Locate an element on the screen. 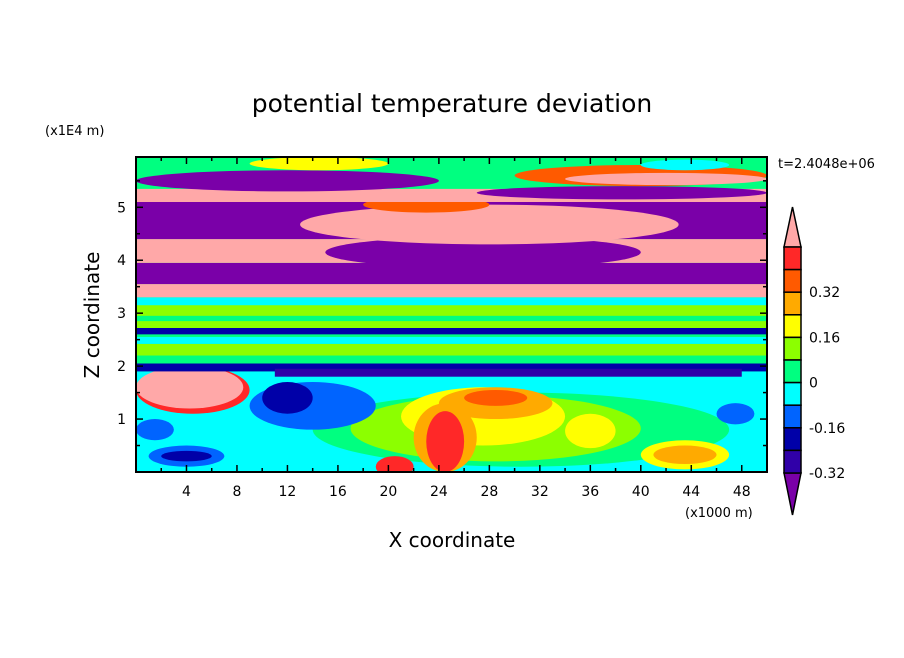 This screenshot has width=904, height=658. colorbar-extend-min is located at coordinates (792, 494).